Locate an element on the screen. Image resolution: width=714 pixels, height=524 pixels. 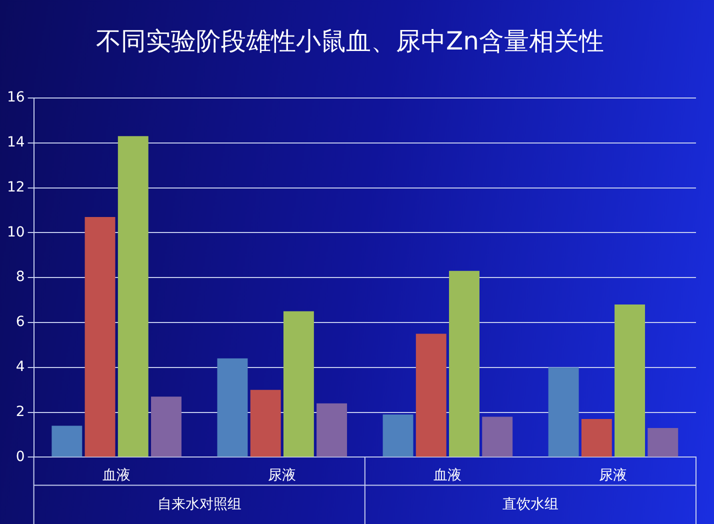
y-tick-label: 16 is located at coordinates (15, 98).